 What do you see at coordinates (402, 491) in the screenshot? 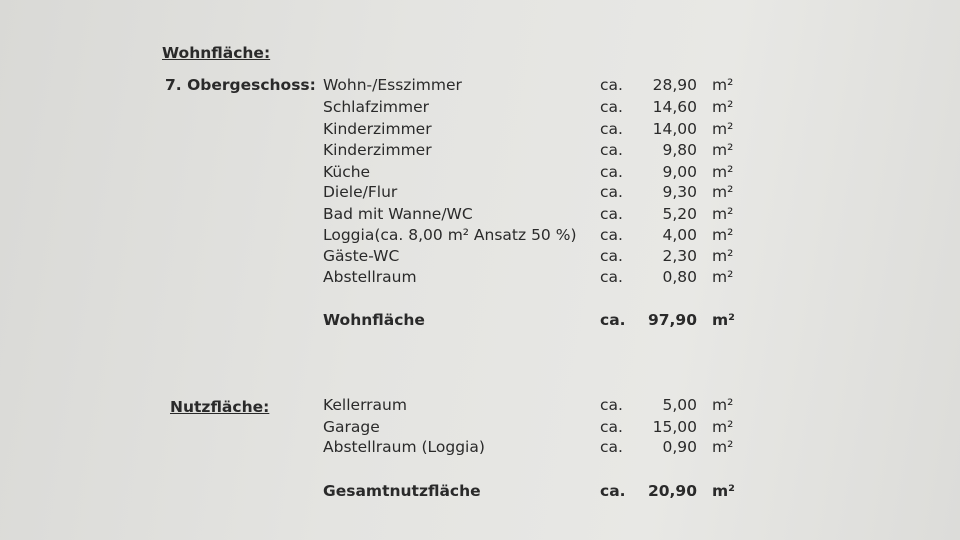
I see `item-name: Gesamtnutzfläche` at bounding box center [402, 491].